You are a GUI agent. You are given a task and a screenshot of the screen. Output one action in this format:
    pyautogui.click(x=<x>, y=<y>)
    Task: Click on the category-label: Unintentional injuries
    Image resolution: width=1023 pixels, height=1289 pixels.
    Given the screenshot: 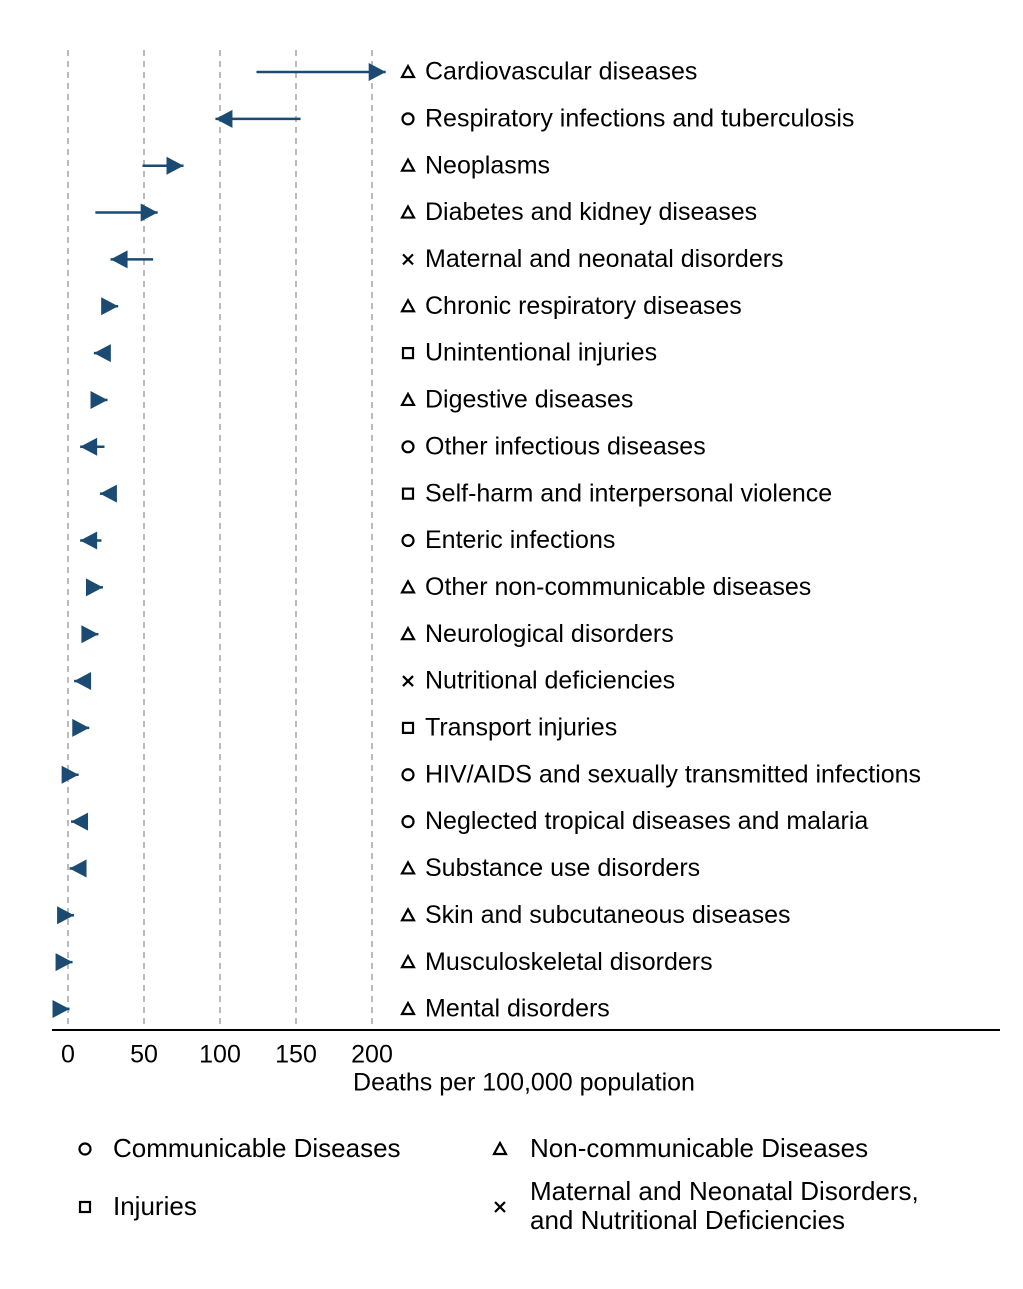 What is the action you would take?
    pyautogui.click(x=541, y=353)
    